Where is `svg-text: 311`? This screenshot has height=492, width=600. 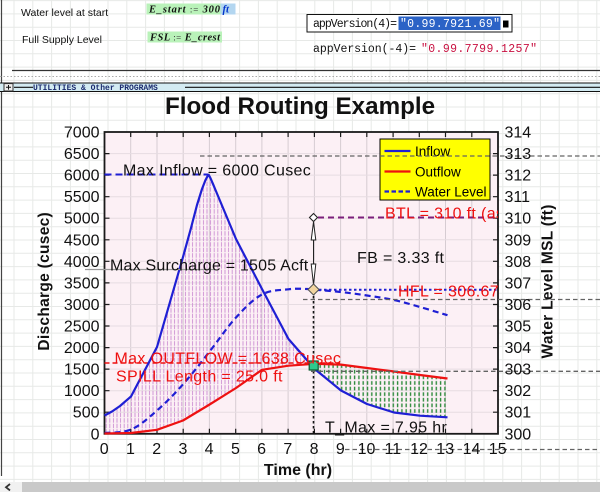 svg-text: 311 is located at coordinates (518, 197).